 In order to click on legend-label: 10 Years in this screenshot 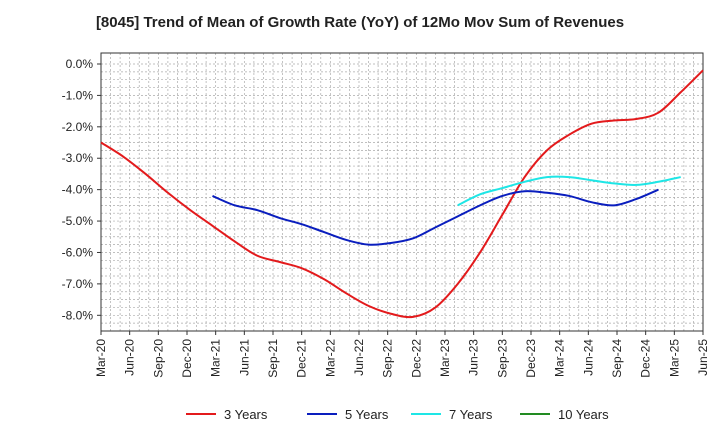, I will do `click(583, 414)`.